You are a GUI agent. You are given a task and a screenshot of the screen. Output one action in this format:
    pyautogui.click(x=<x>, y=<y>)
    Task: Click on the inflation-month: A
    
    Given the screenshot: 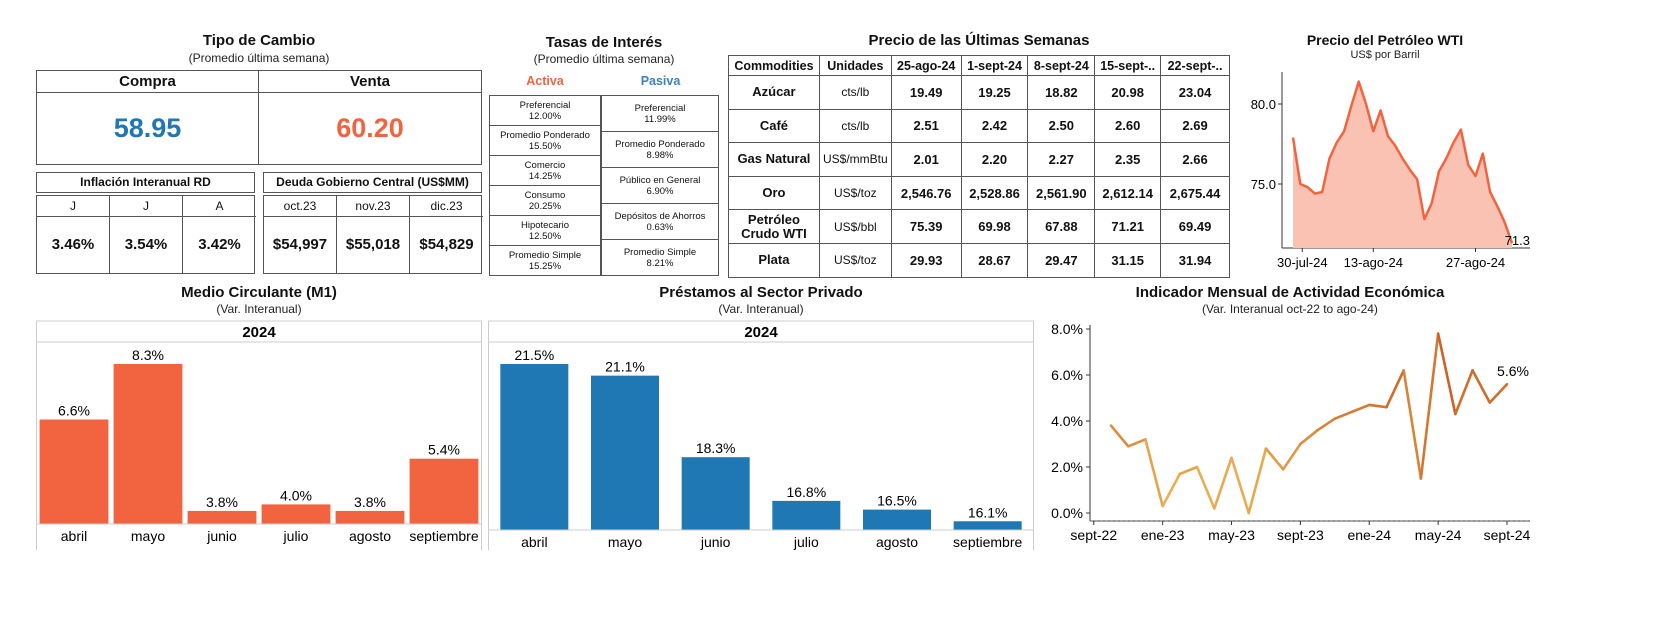 What is the action you would take?
    pyautogui.click(x=219, y=206)
    